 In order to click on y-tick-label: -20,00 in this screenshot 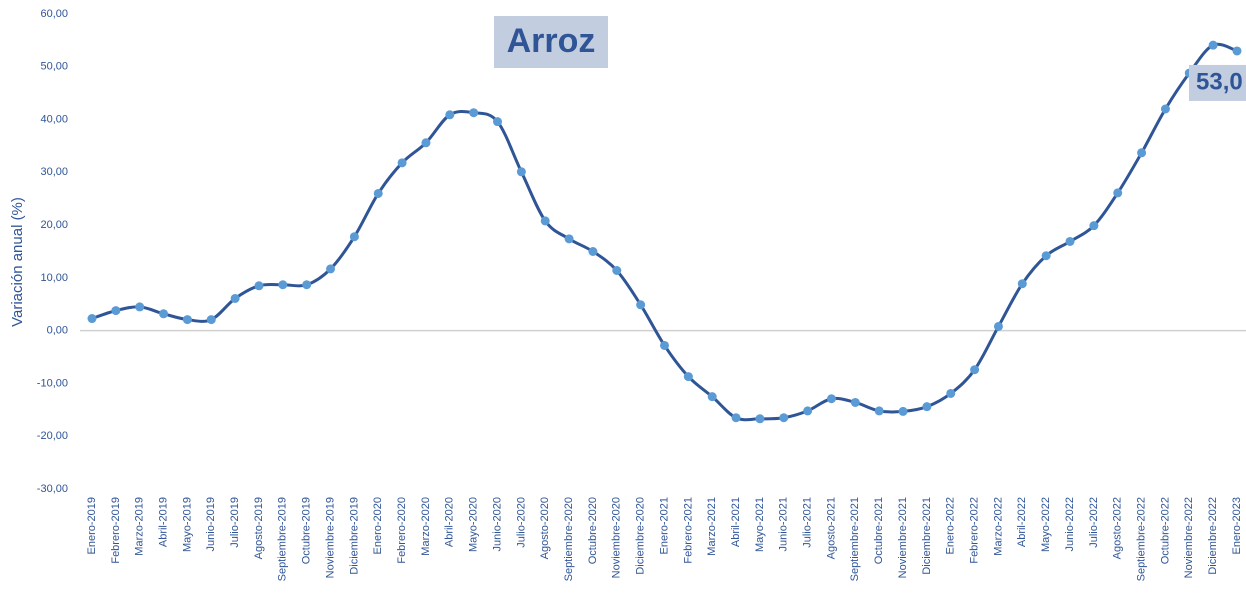, I will do `click(52, 436)`.